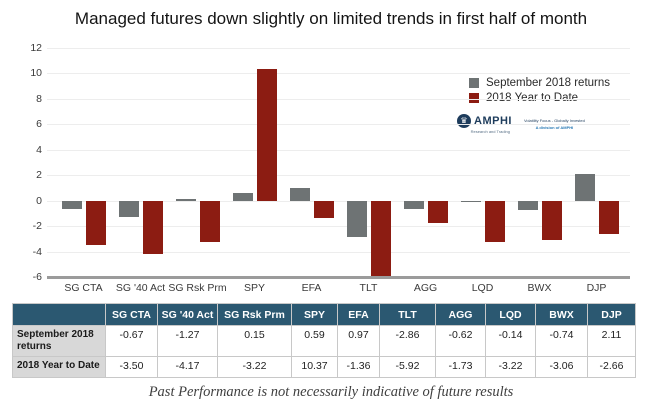  What do you see at coordinates (338, 277) in the screenshot?
I see `x-axis-line` at bounding box center [338, 277].